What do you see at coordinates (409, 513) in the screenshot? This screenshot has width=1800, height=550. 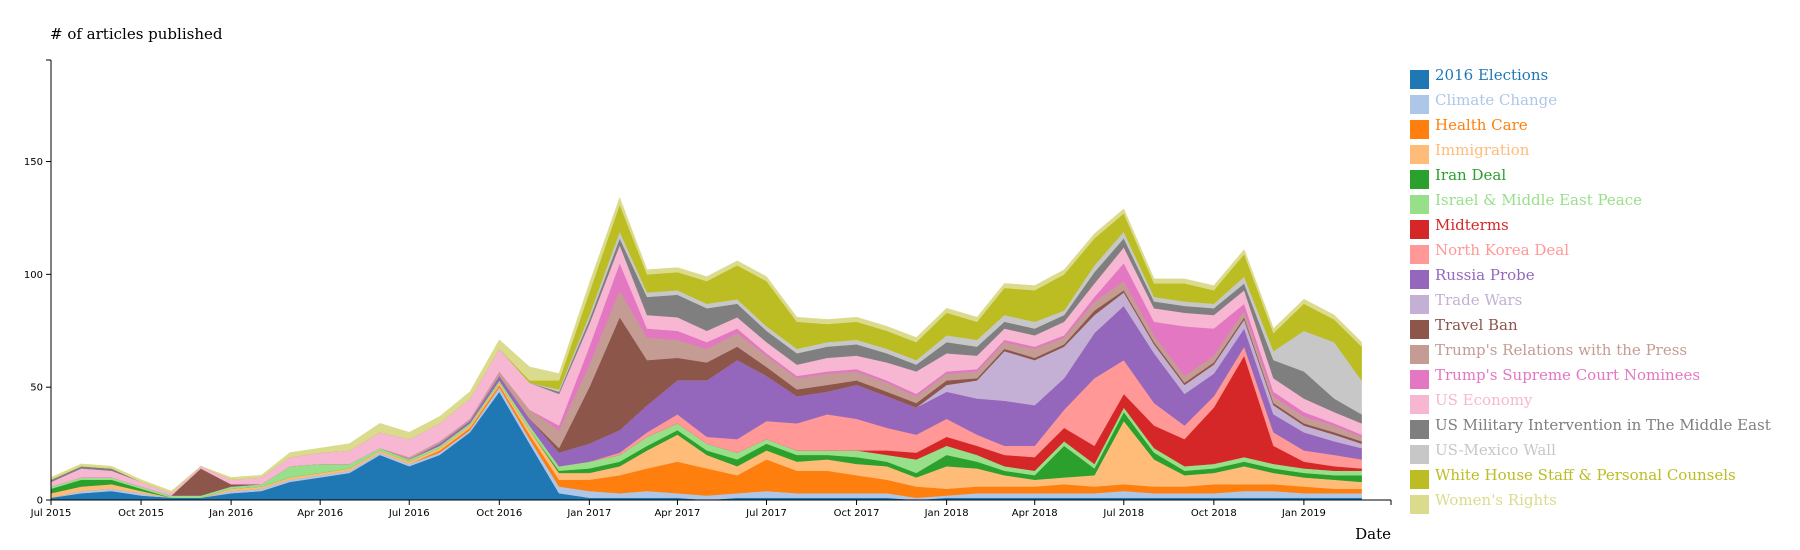 I see `x-tick-label: Jul 2016` at bounding box center [409, 513].